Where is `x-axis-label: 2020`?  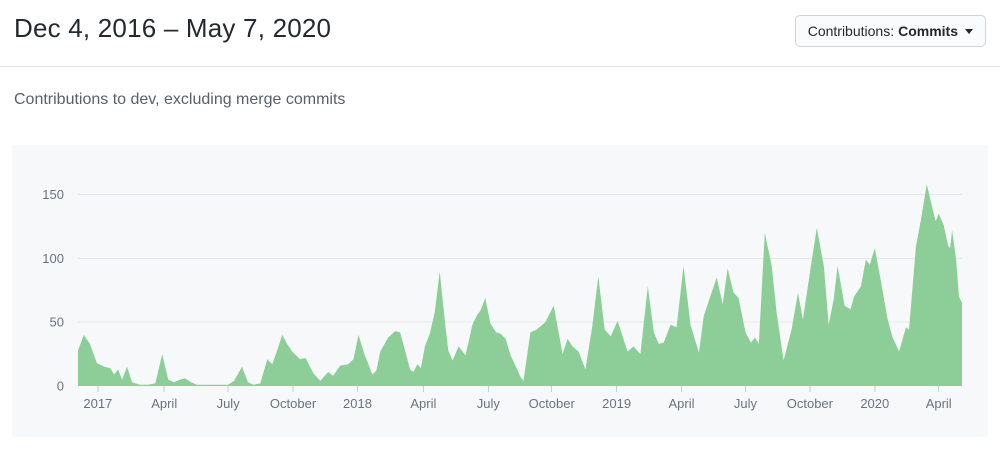
x-axis-label: 2020 is located at coordinates (874, 403).